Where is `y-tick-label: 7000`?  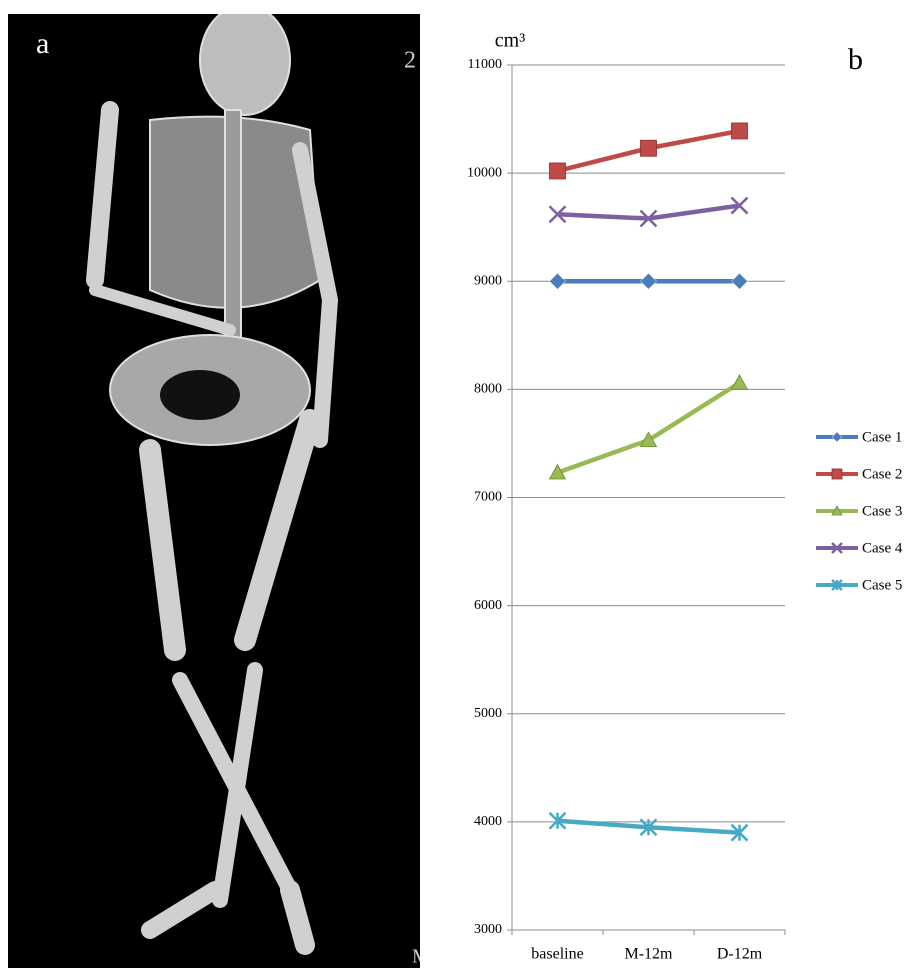
y-tick-label: 7000 is located at coordinates (488, 497).